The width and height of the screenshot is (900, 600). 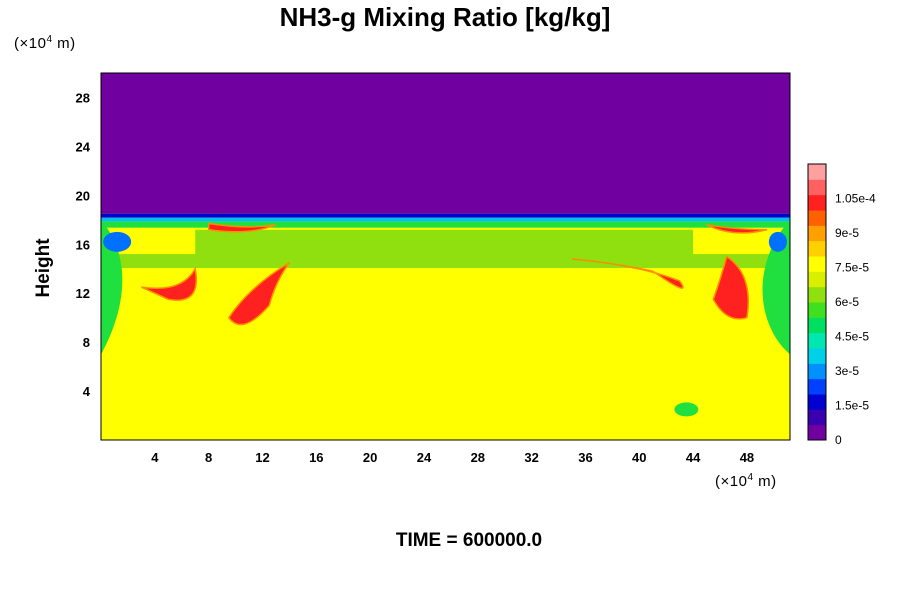 What do you see at coordinates (64, 43) in the screenshot?
I see `y-unit-tail: m)` at bounding box center [64, 43].